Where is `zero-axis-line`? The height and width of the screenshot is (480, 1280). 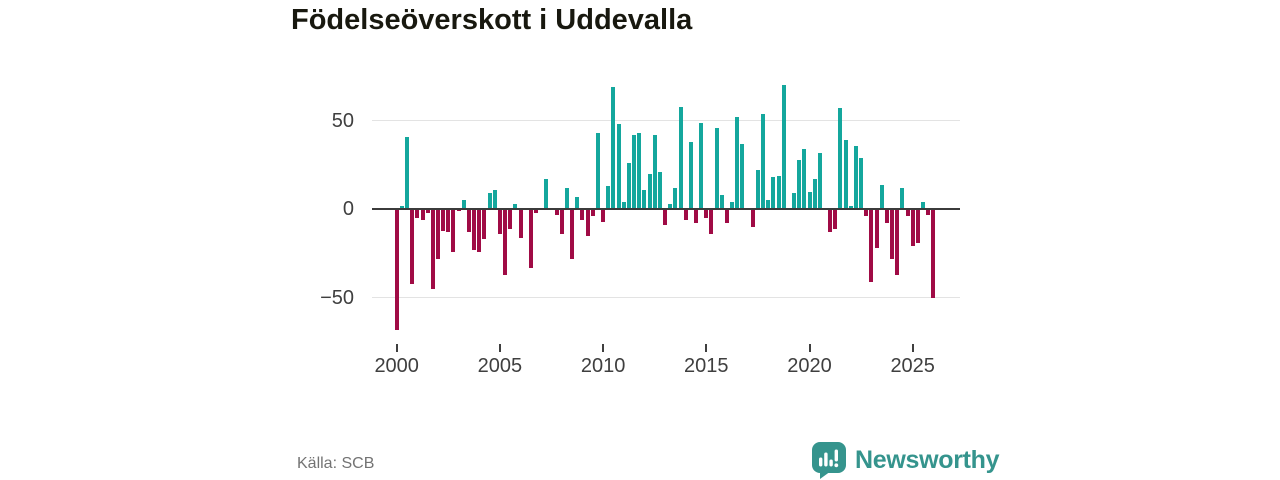
zero-axis-line is located at coordinates (666, 209).